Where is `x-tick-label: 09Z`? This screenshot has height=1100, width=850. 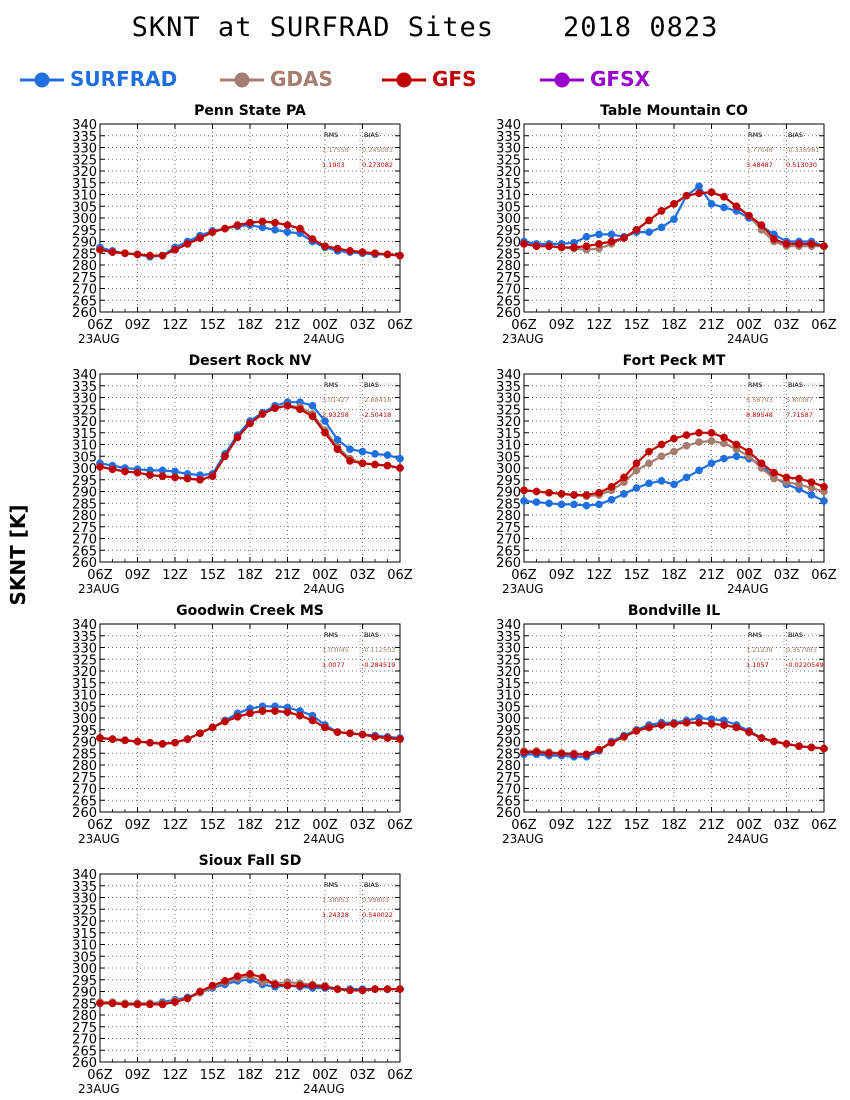 x-tick-label: 09Z is located at coordinates (138, 1075).